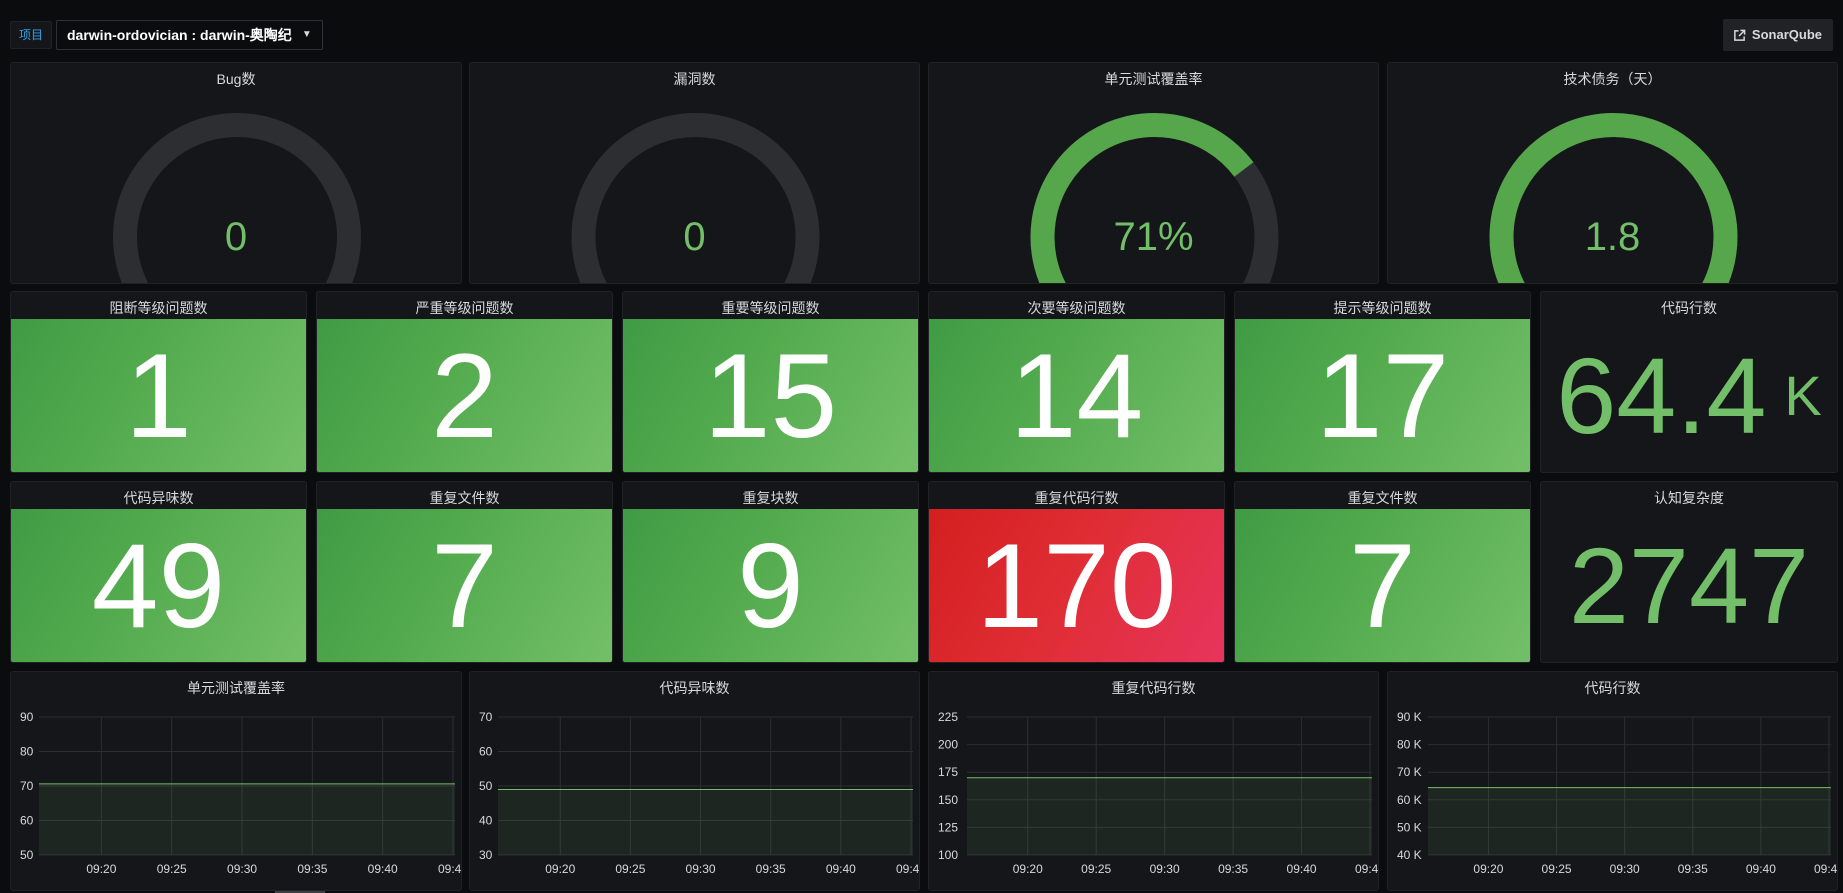 This screenshot has height=893, width=1843. I want to click on stat-panel: 重复代码行数 170, so click(1076, 572).